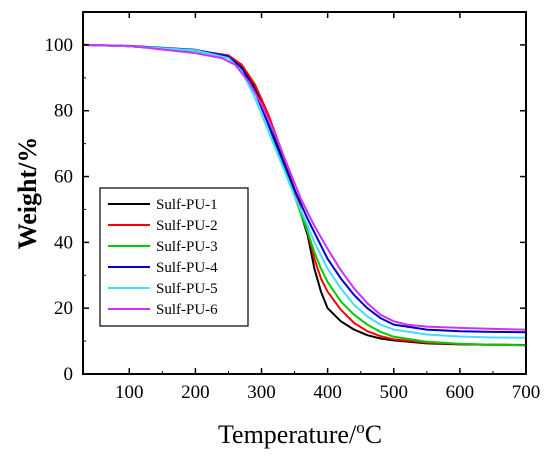 Image resolution: width=550 pixels, height=459 pixels. Describe the element at coordinates (195, 392) in the screenshot. I see `x-tick-label: 200` at that location.